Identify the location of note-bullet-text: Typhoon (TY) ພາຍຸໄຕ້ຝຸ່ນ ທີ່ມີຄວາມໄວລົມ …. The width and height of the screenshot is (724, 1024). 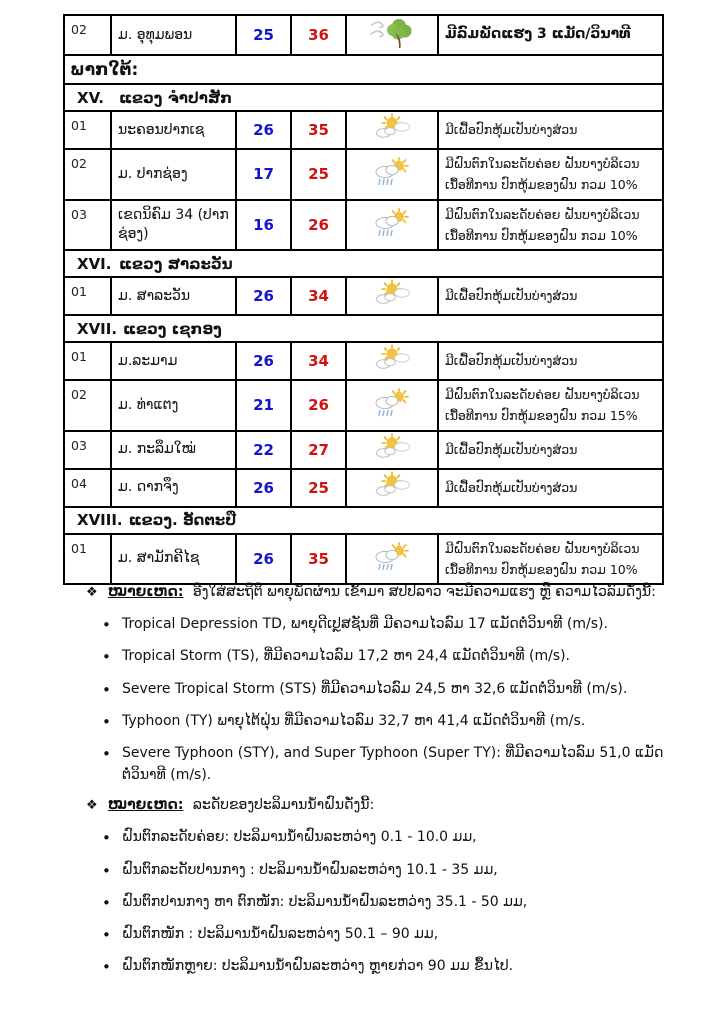
(354, 720).